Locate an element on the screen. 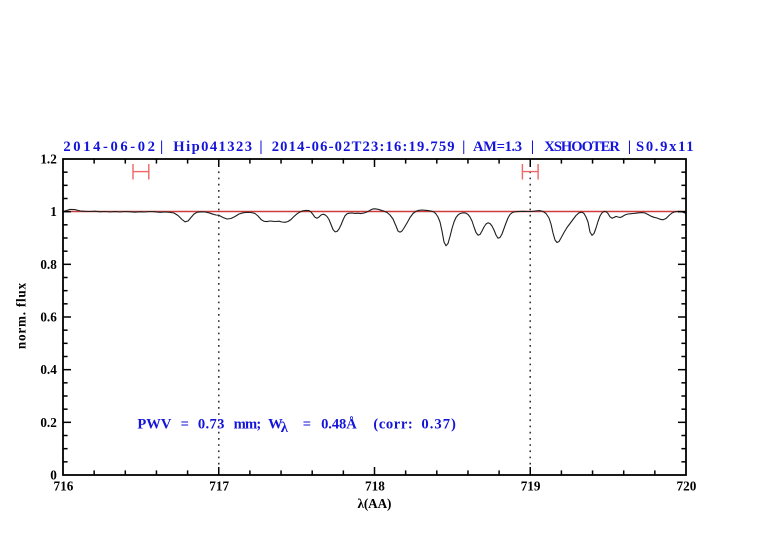  svg-text: (corr: is located at coordinates (392, 425).